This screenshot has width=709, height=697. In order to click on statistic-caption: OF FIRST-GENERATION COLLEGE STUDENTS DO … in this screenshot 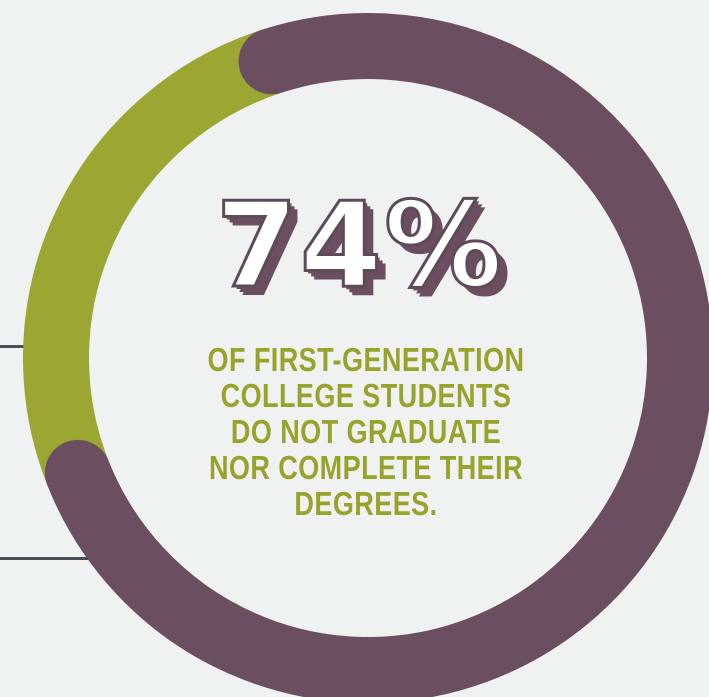, I will do `click(366, 431)`.